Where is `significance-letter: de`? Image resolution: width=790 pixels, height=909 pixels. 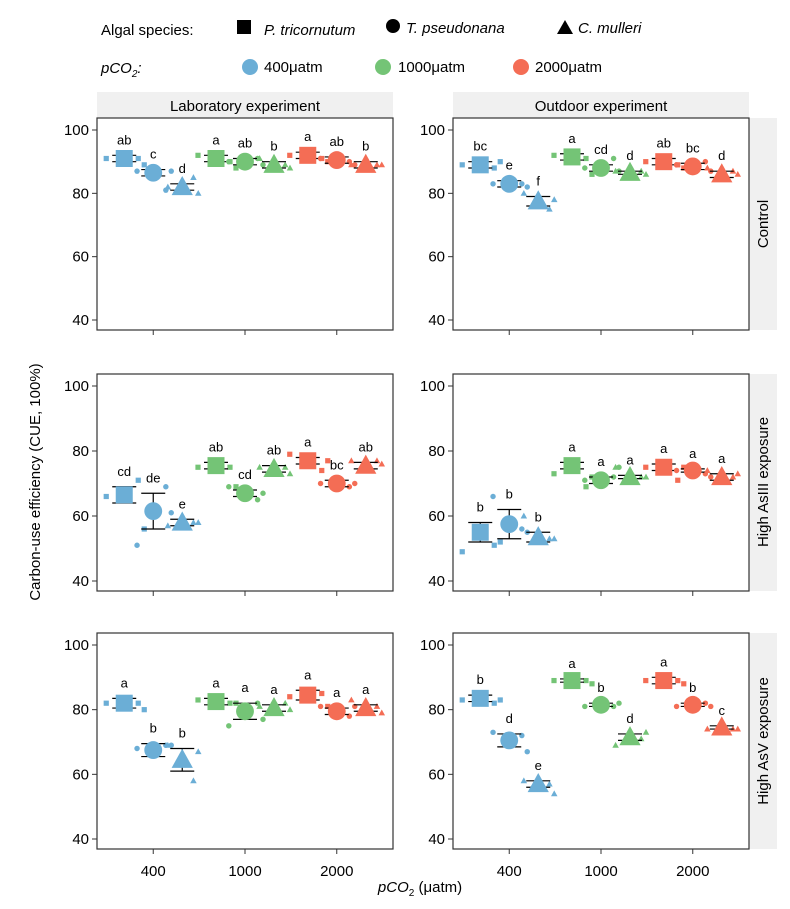
significance-letter: de is located at coordinates (153, 477).